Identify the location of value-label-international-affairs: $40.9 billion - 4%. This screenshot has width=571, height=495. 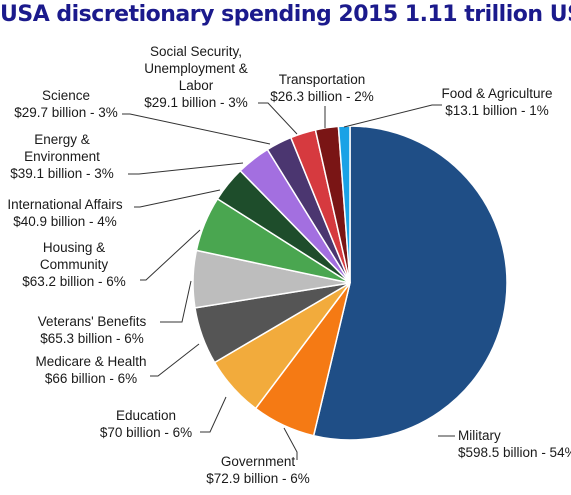
(65, 221).